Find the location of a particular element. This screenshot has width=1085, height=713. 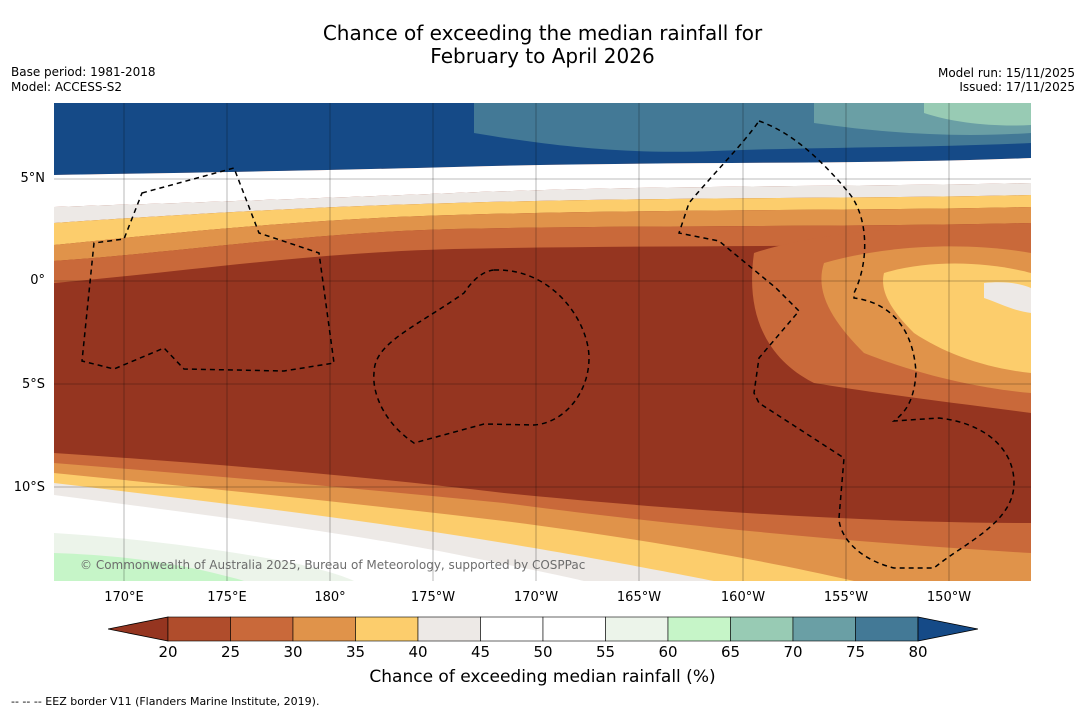

x-tick: 160°W is located at coordinates (743, 597).